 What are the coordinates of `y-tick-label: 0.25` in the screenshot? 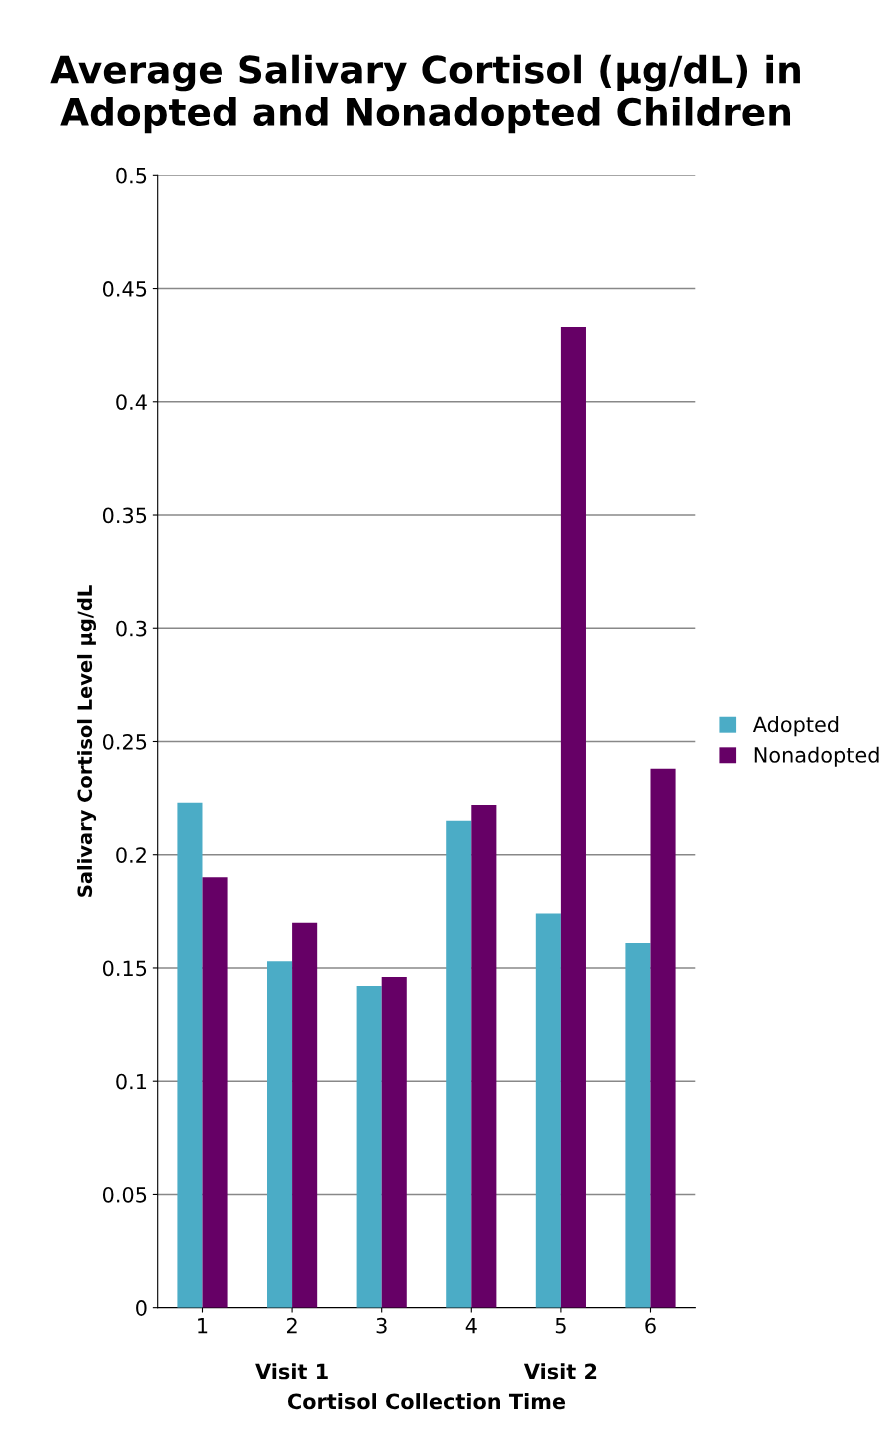 It's located at (124, 741).